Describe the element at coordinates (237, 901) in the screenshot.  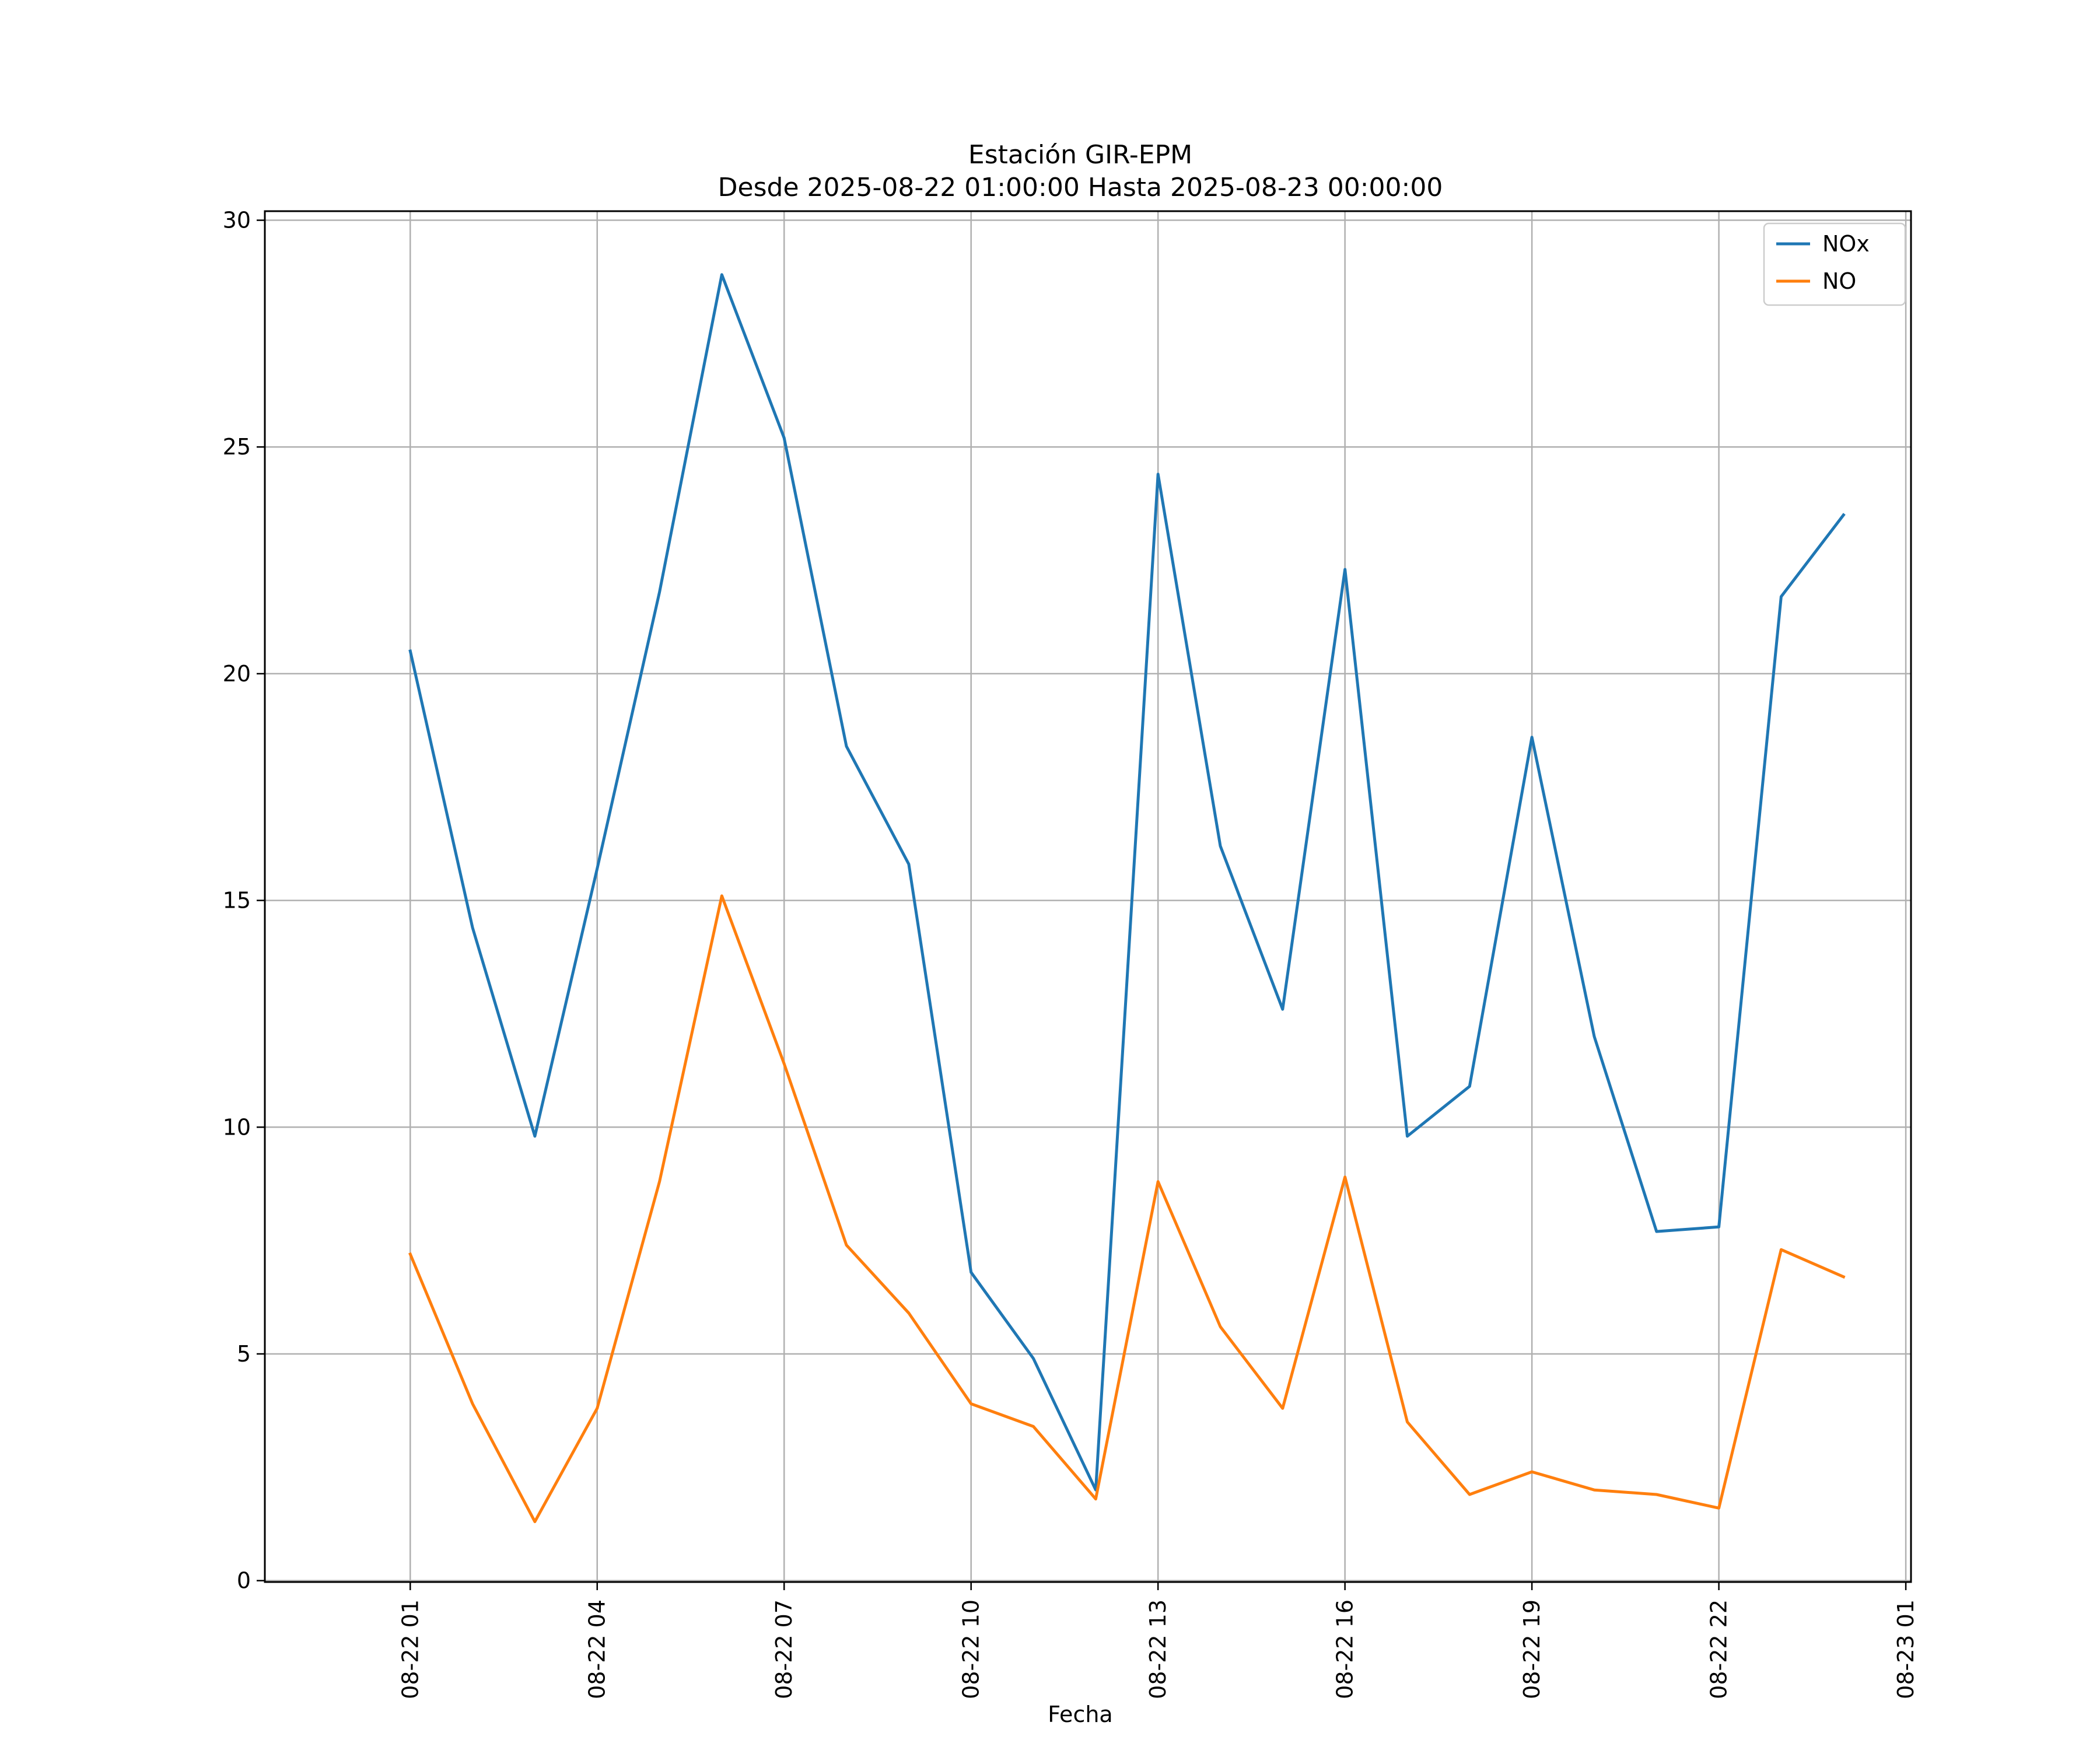
I see `y-tick-label: 15` at that location.